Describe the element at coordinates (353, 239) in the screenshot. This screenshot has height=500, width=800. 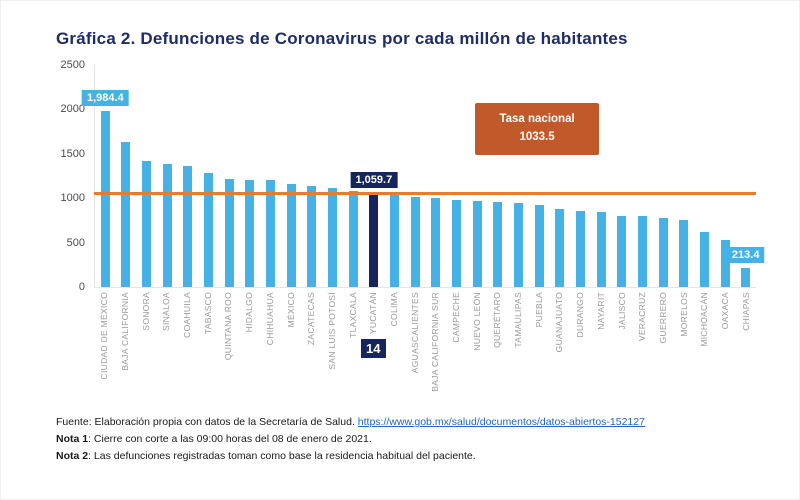
I see `bar-tlaxcala` at that location.